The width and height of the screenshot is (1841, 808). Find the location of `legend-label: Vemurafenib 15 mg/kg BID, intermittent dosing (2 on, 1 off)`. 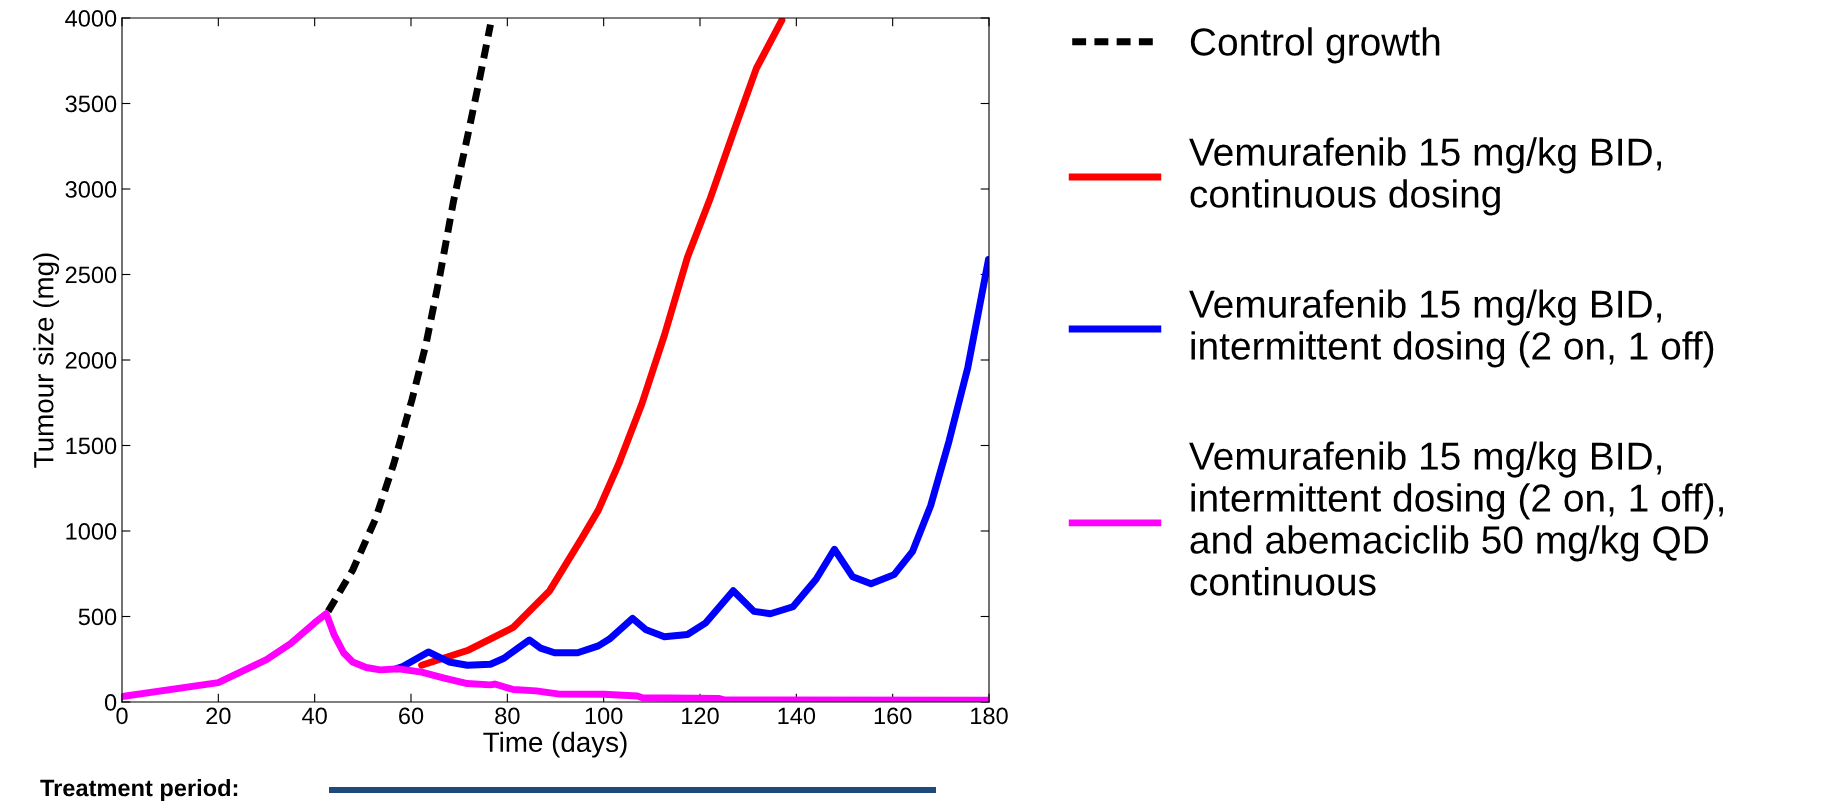

legend-label: Vemurafenib 15 mg/kg BID, intermittent dosing (2 on, 1 off) is located at coordinates (1451, 328).